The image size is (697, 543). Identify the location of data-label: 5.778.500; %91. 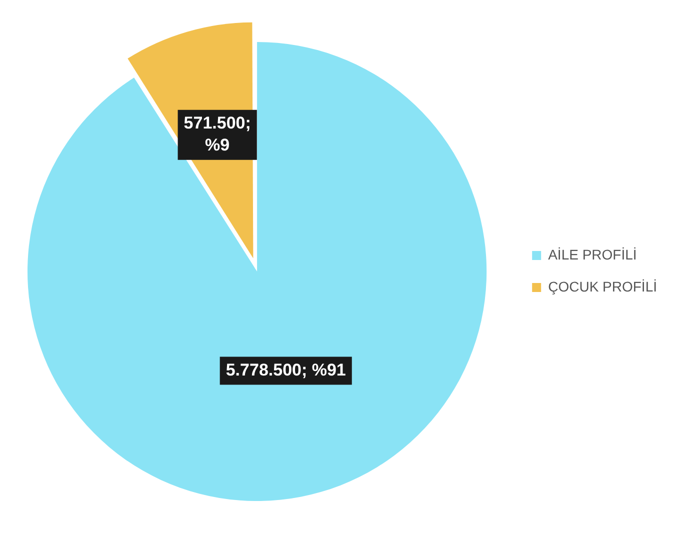
(286, 370).